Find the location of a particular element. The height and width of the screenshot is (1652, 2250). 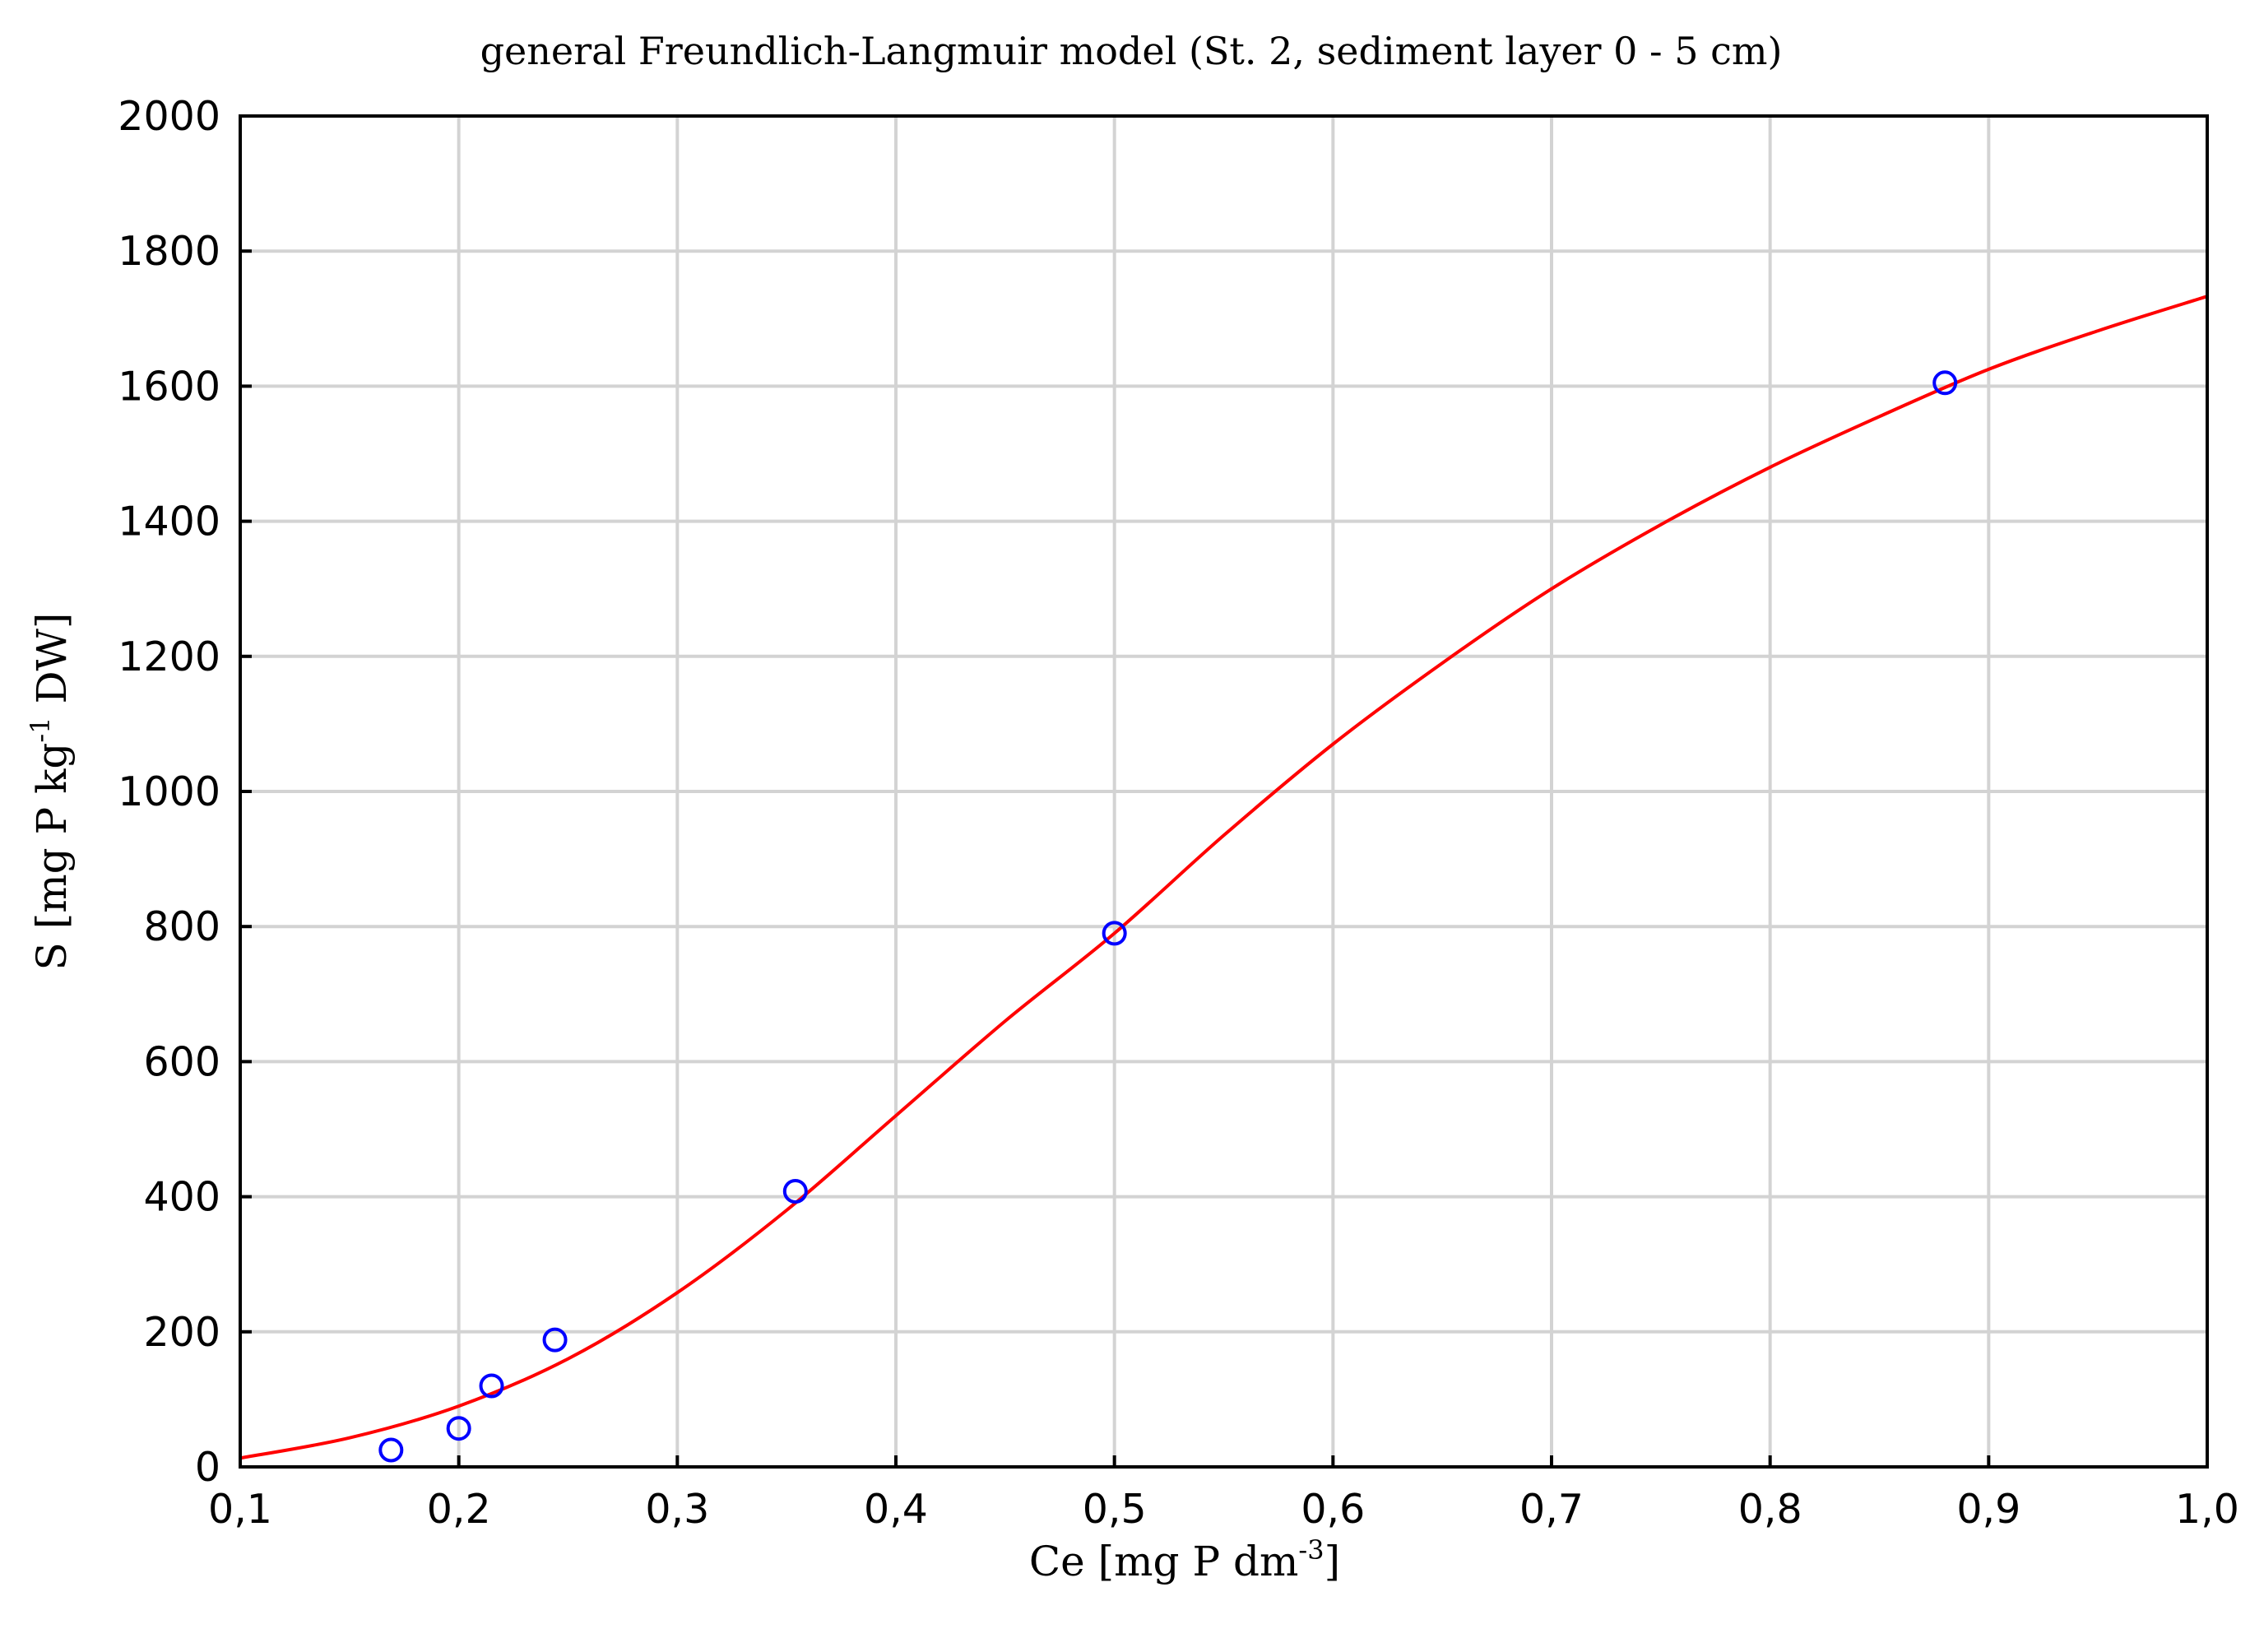

y-tick-label: 2000 is located at coordinates (169, 116).